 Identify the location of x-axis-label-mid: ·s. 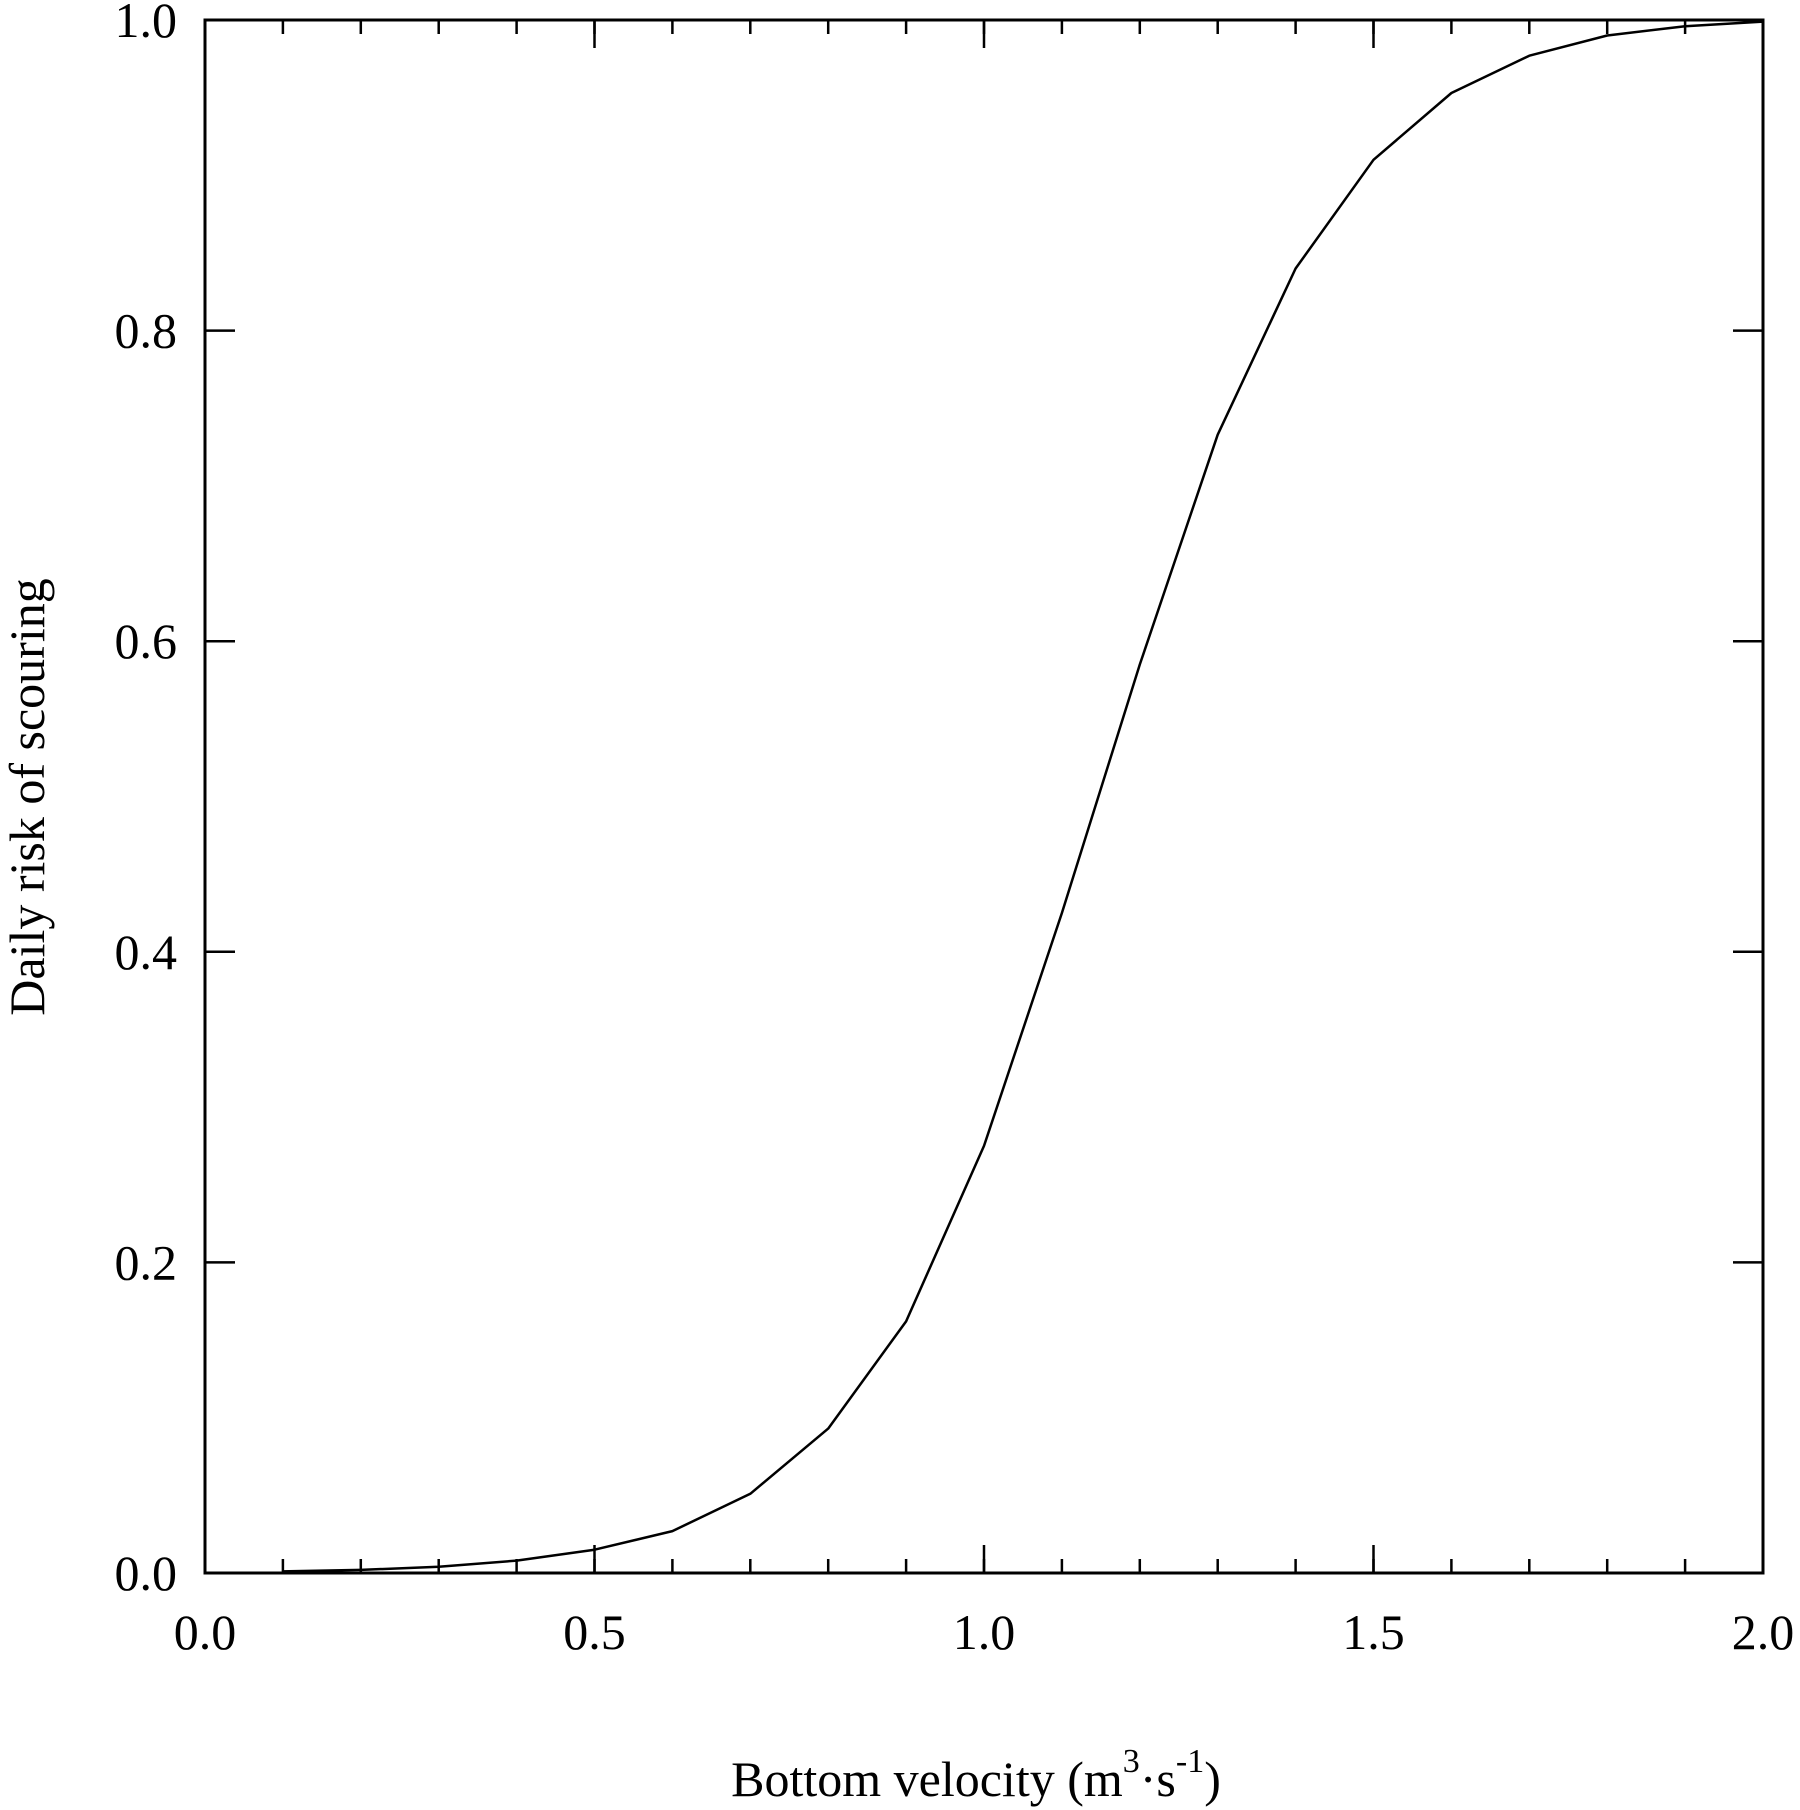
(1158, 1779).